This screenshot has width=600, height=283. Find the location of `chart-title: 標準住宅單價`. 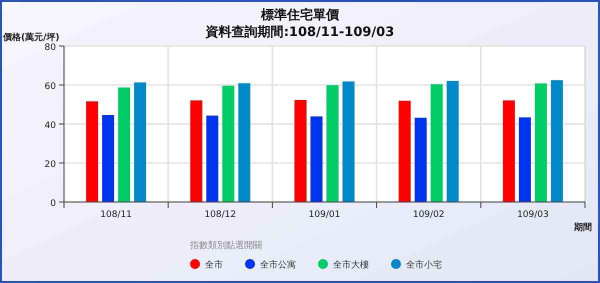

chart-title: 標準住宅單價 is located at coordinates (300, 15).